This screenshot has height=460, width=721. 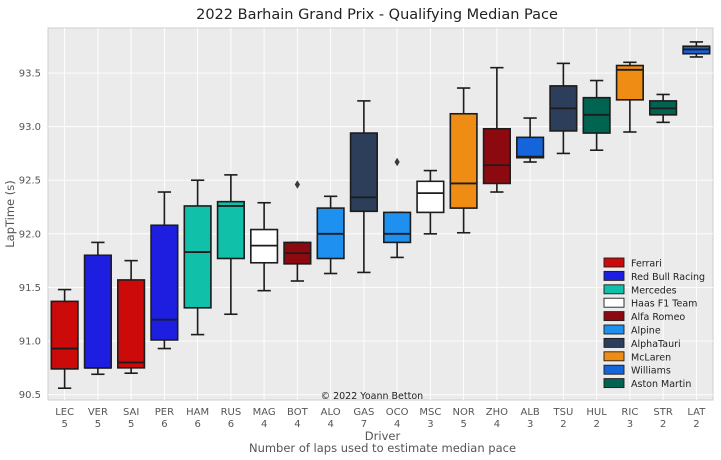 I want to click on y-axis-ticks: 90.5 91.0 91.5 92.0 92.5 93.0 93.5, so click(x=30, y=235).